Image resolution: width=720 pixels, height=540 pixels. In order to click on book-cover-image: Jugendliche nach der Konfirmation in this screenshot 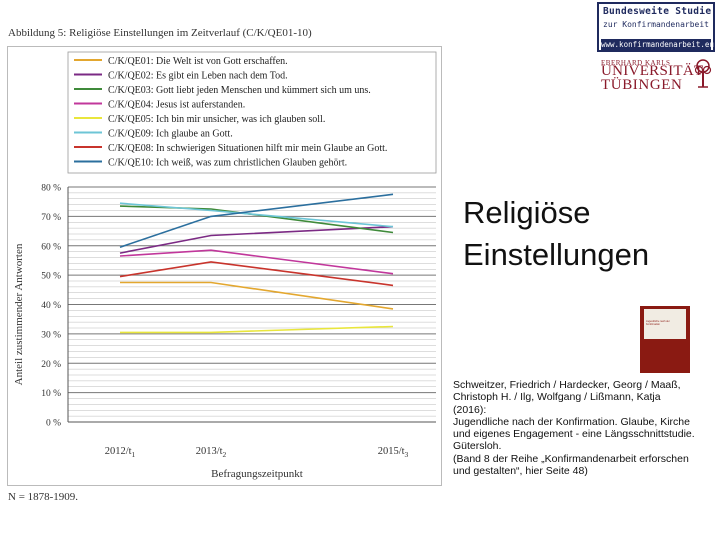, I will do `click(665, 339)`.